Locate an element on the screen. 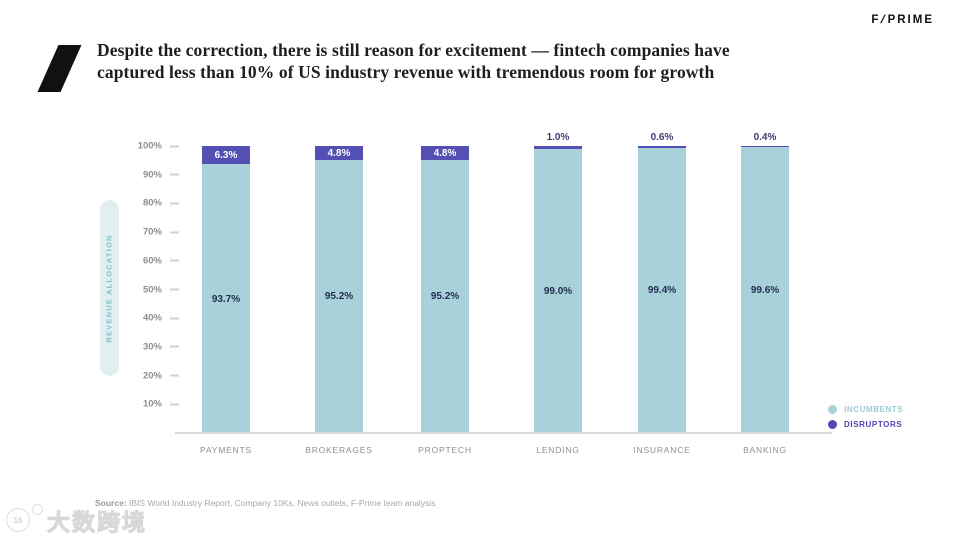 The width and height of the screenshot is (960, 540). legend-item-disruptors: DISRUPTORS is located at coordinates (865, 424).